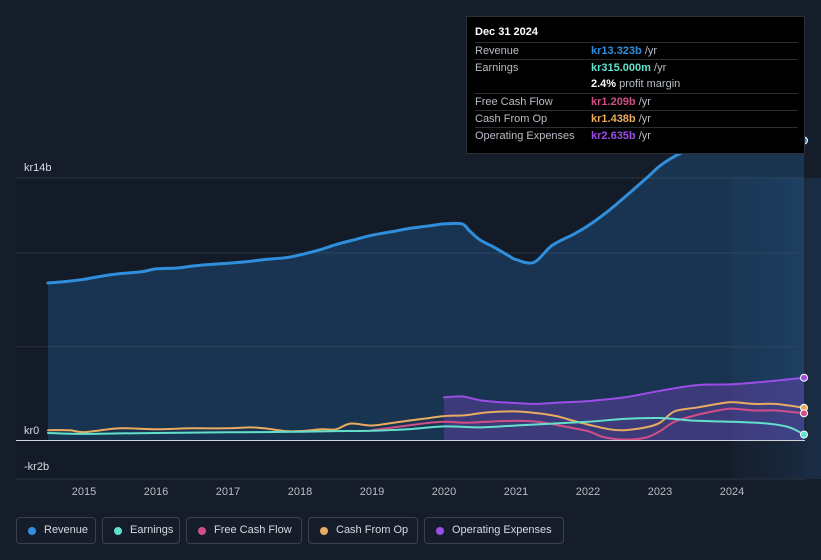 The image size is (821, 560). I want to click on tooltip-label: Free Cash Flow, so click(514, 102).